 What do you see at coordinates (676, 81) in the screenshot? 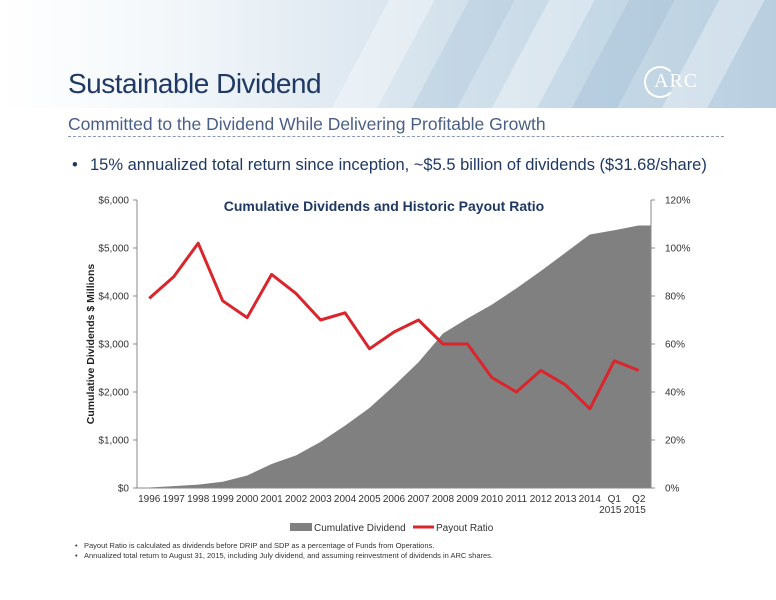
I see `logo-text: ARC` at bounding box center [676, 81].